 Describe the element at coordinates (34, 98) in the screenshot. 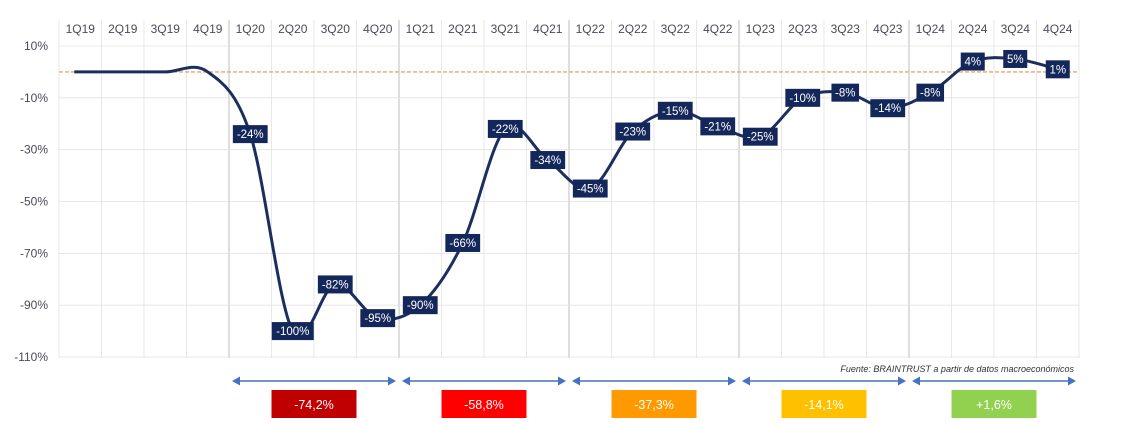

I see `y-tick-label: -10%` at that location.